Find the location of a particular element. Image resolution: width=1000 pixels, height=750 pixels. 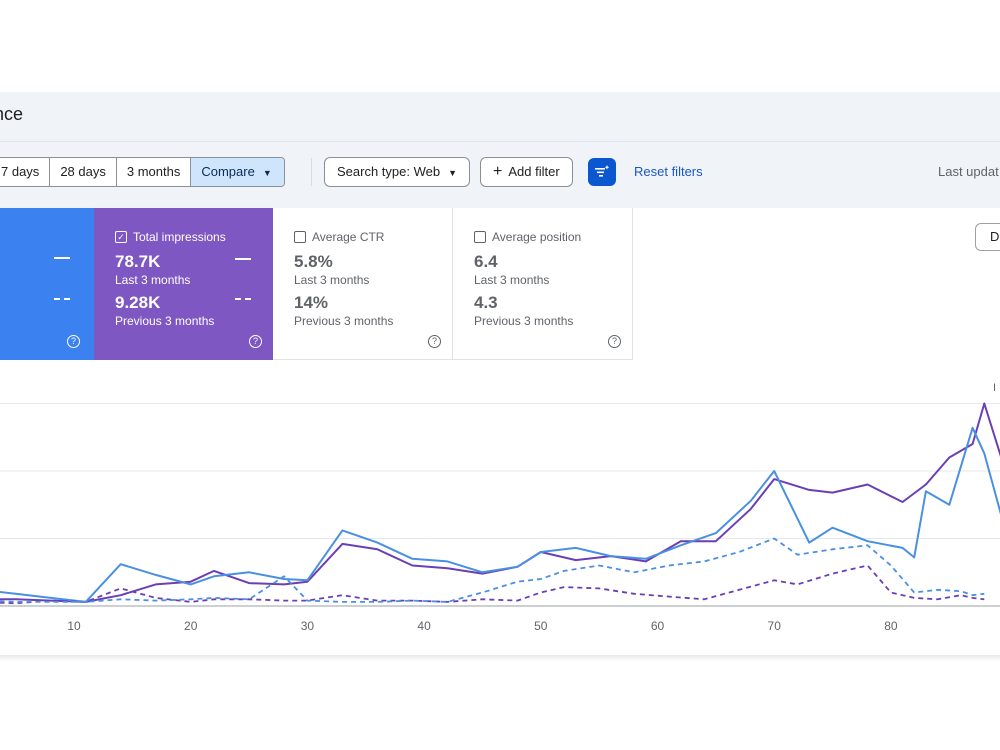

compare-button: Compare ▼ is located at coordinates (237, 172).